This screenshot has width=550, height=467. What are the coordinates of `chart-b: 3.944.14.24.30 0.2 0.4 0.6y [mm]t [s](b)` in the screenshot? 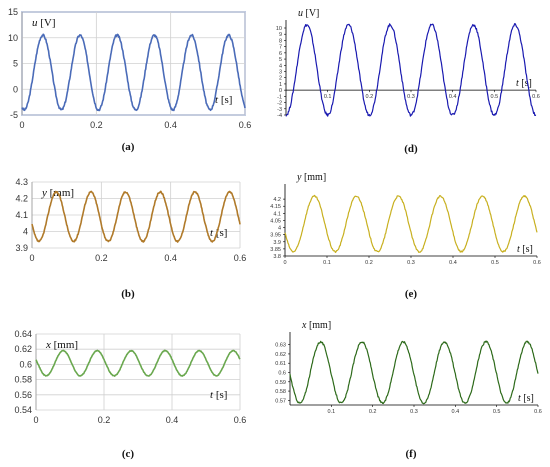 It's located at (130, 238).